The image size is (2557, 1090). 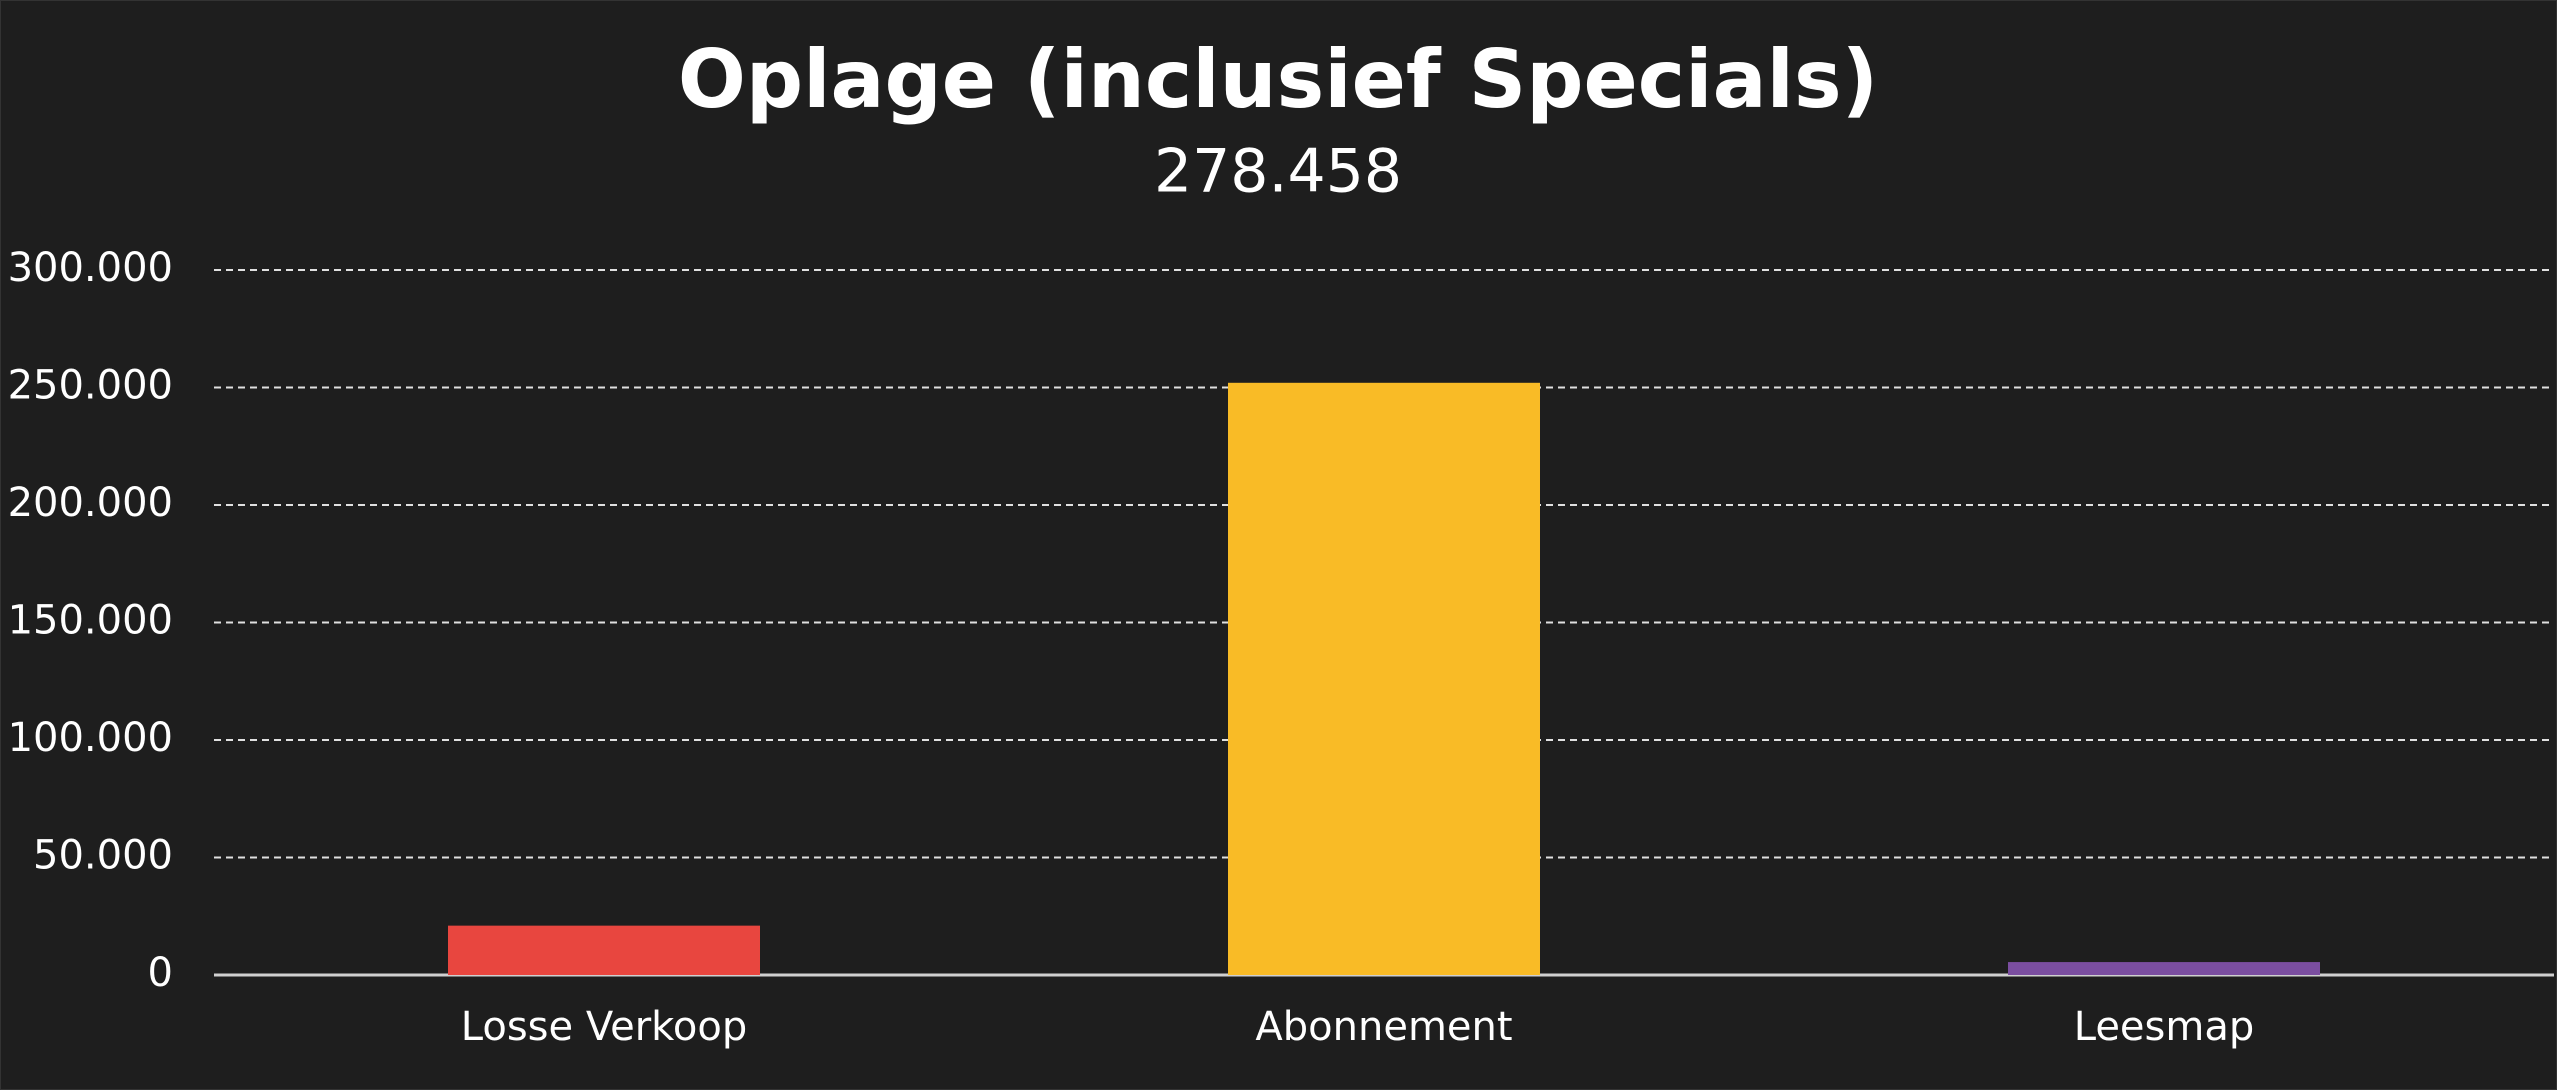 What do you see at coordinates (2164, 1027) in the screenshot?
I see `x-tick-label: Leesmap` at bounding box center [2164, 1027].